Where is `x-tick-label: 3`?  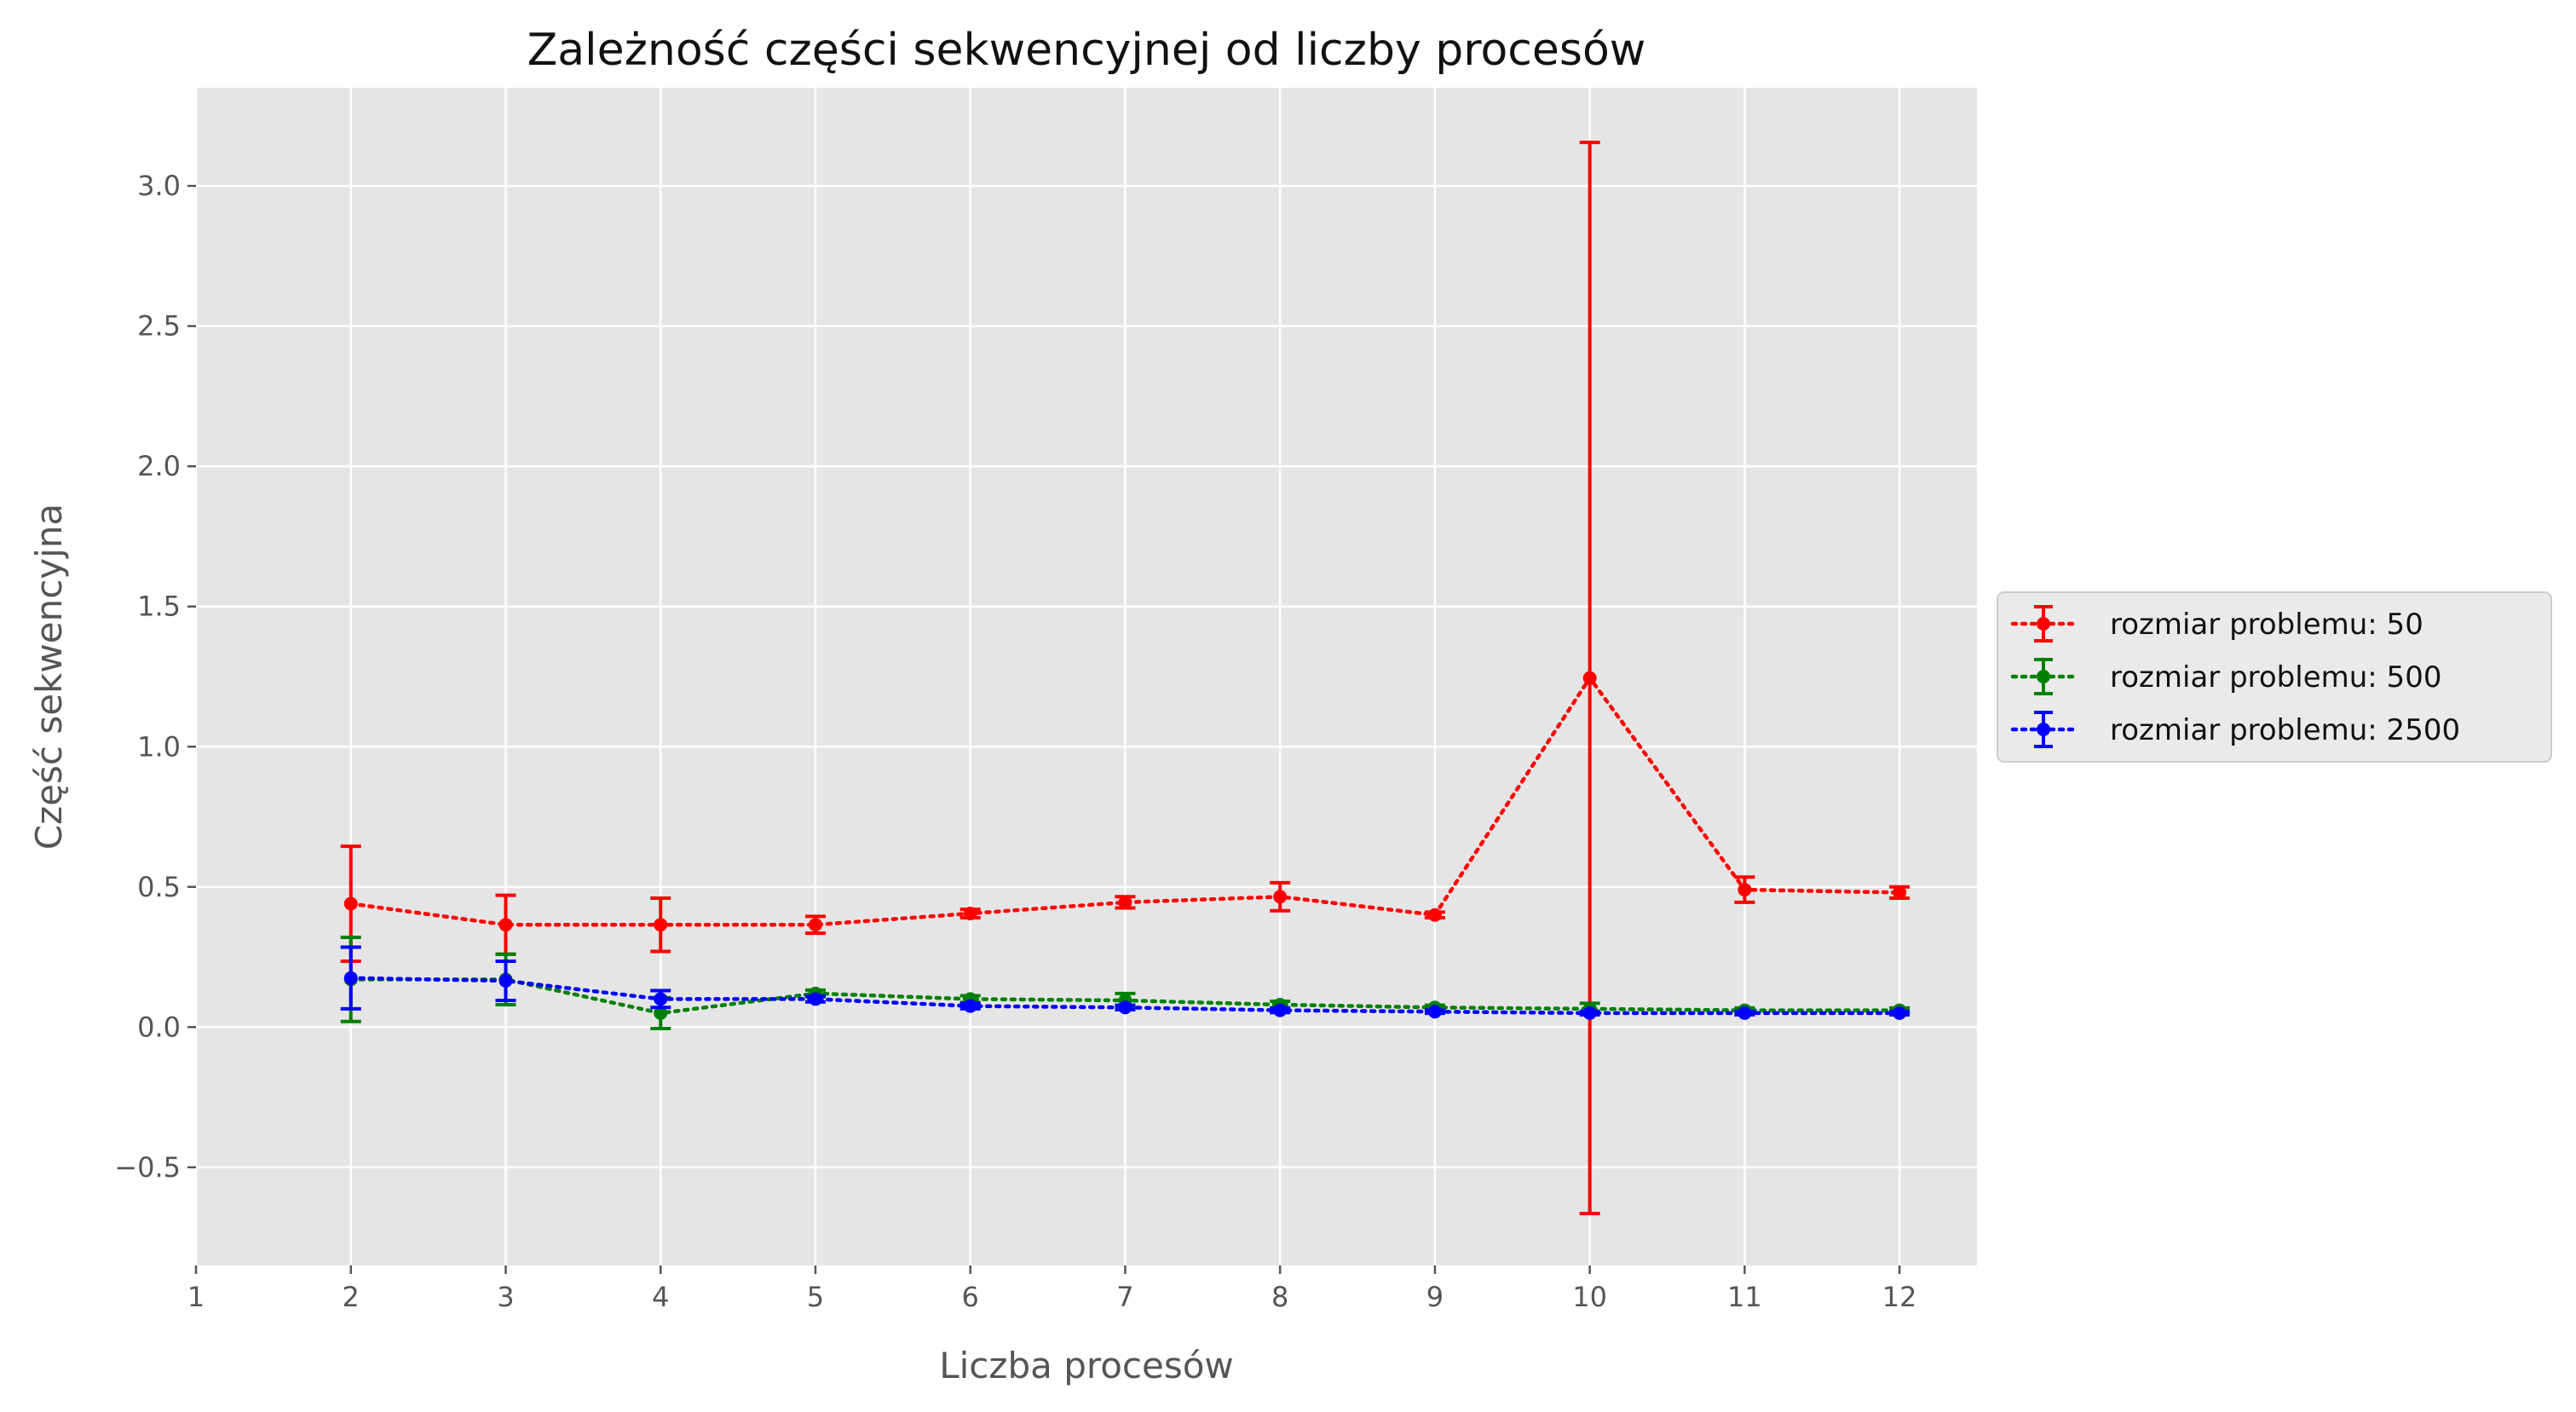
x-tick-label: 3 is located at coordinates (505, 1297).